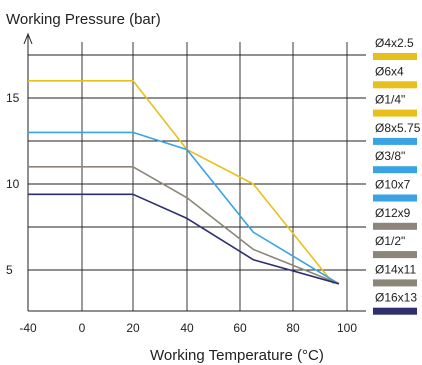  I want to click on y-axis-arrow-icon, so click(28, 38).